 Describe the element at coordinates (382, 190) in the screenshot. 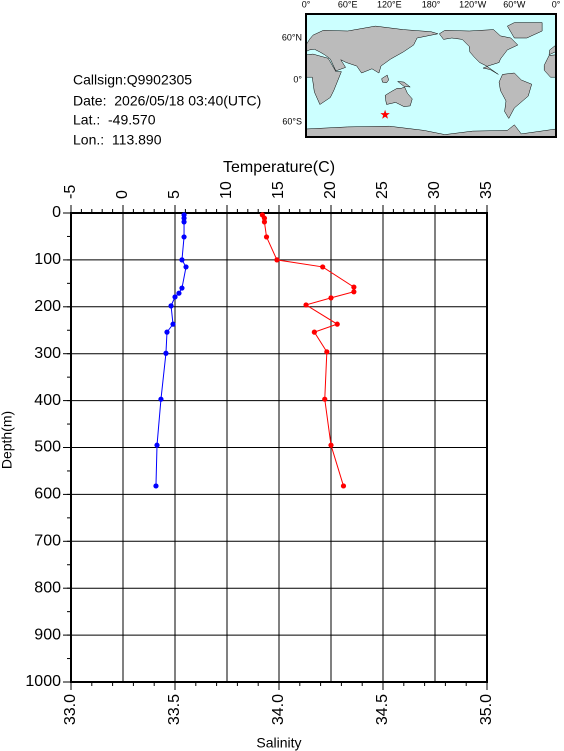

I see `x2-tick-label: 25` at that location.